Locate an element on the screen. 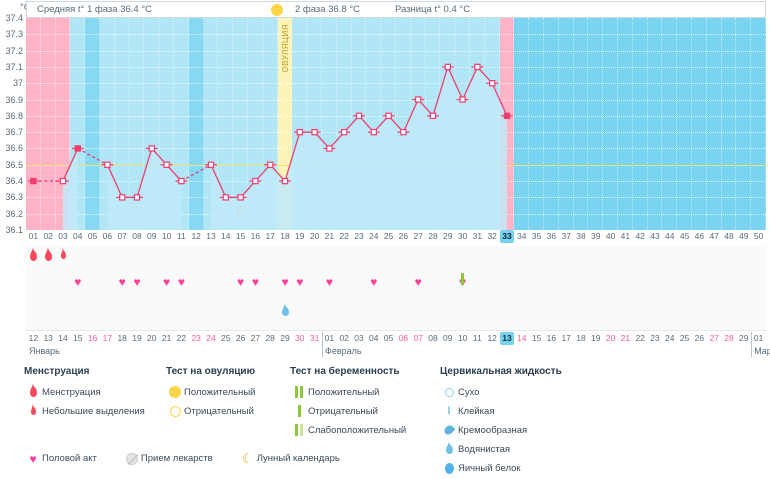 This screenshot has width=770, height=479. cycle-day-label: 08 is located at coordinates (137, 236).